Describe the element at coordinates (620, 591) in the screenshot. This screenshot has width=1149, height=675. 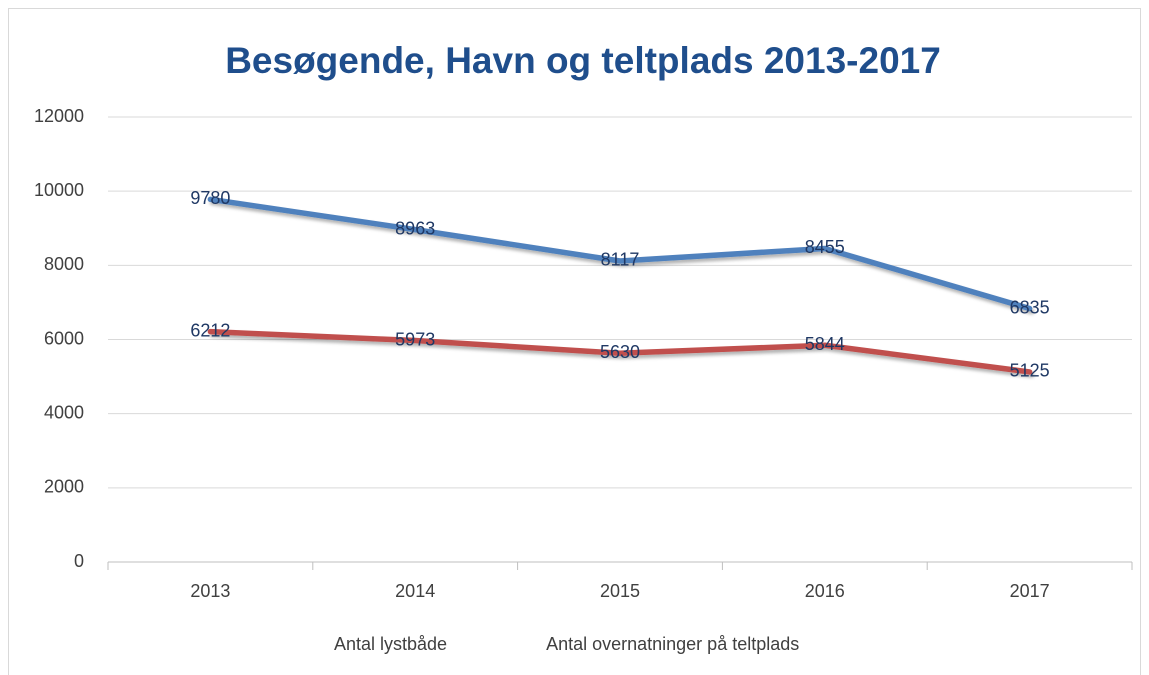
I see `x-tick-label: 2015` at that location.